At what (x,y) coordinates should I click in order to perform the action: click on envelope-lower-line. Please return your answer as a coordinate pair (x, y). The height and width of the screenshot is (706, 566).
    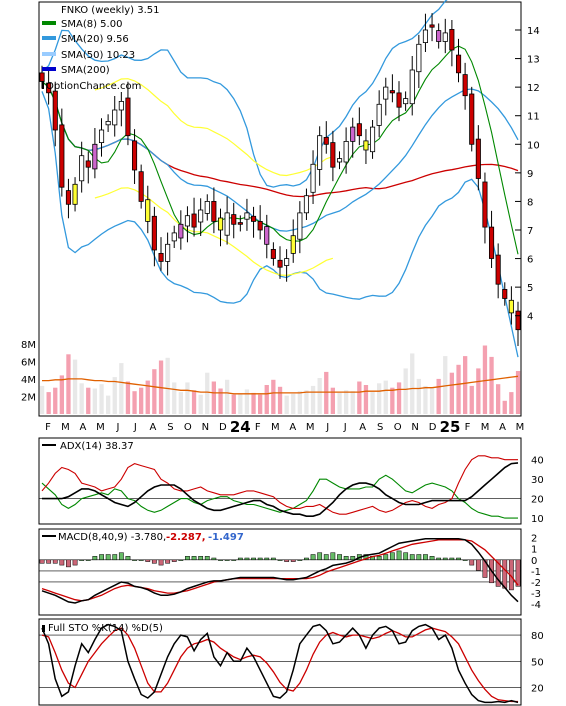
    Looking at the image, I should click on (214, 232).